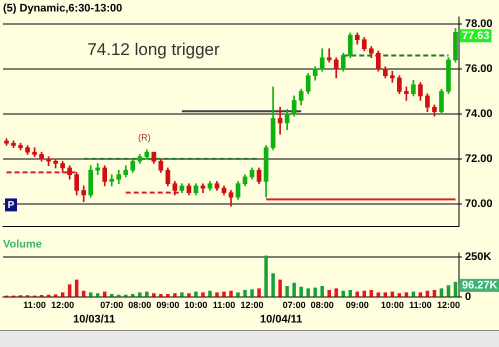 Image resolution: width=499 pixels, height=347 pixels. Describe the element at coordinates (478, 257) in the screenshot. I see `y-tick-label: 250K` at that location.